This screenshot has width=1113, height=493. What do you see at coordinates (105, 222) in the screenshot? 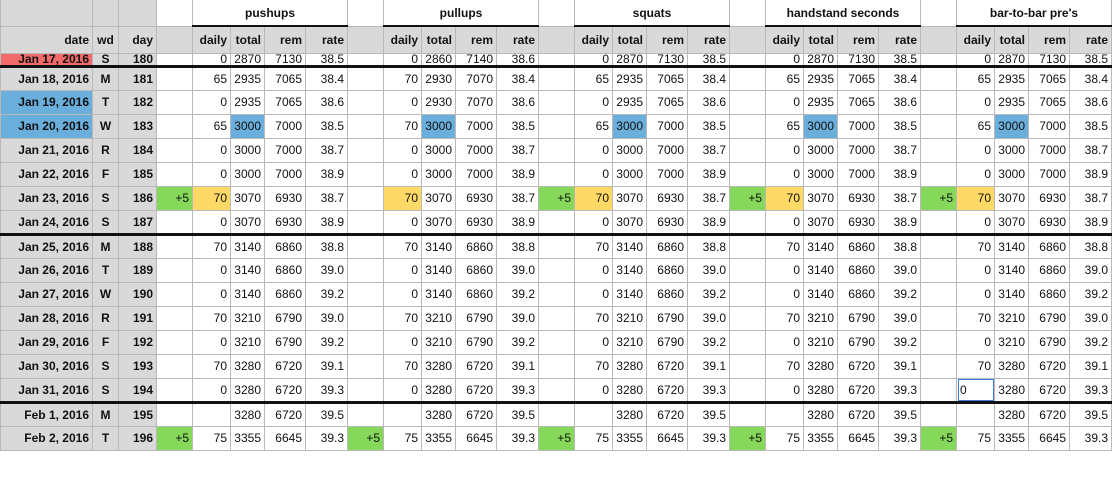
I see `weekday-cell: S` at bounding box center [105, 222].